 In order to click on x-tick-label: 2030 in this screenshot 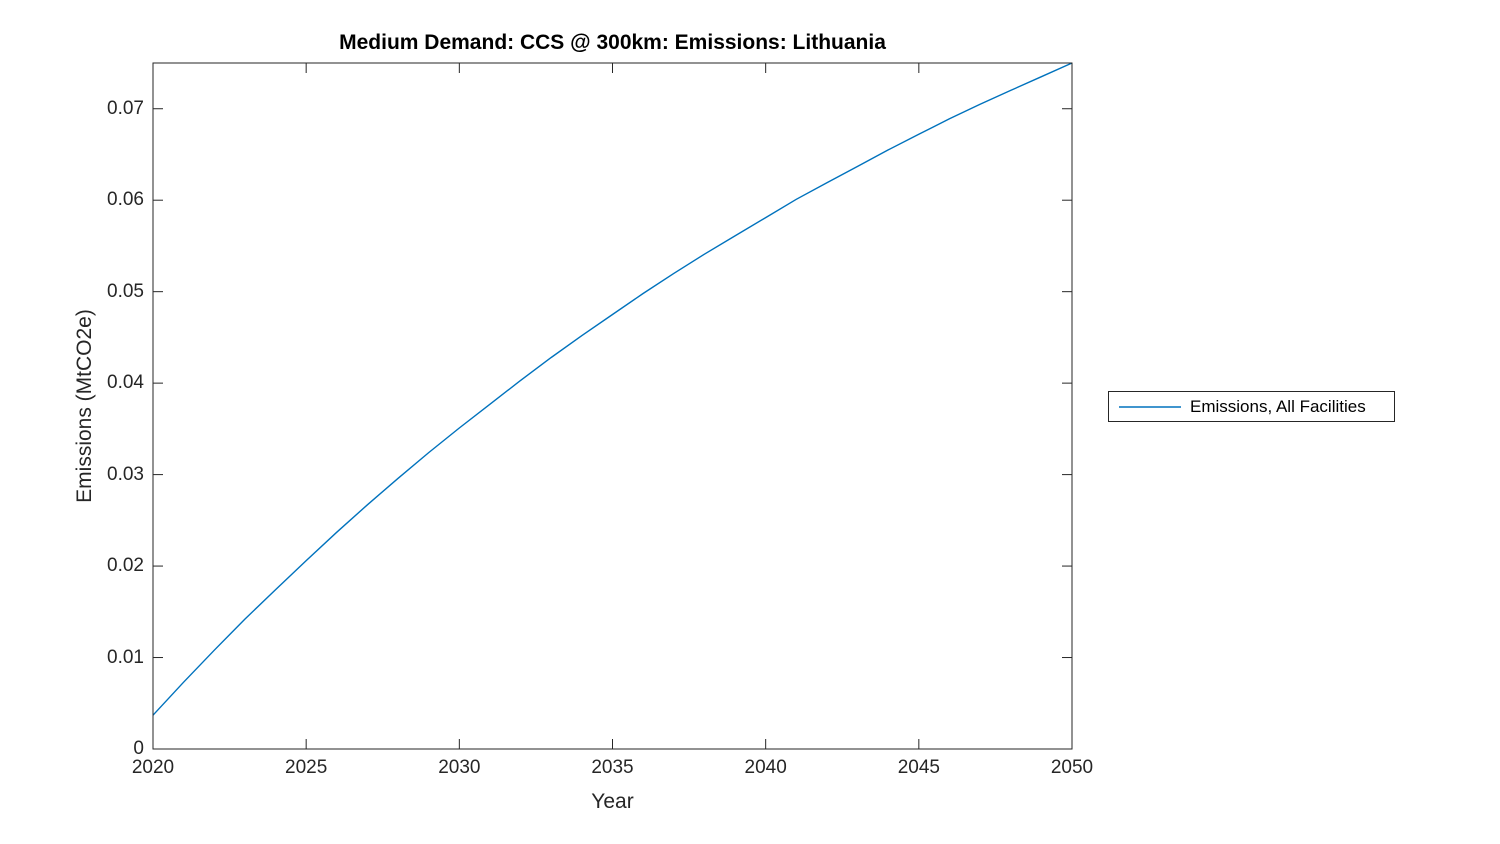, I will do `click(459, 767)`.